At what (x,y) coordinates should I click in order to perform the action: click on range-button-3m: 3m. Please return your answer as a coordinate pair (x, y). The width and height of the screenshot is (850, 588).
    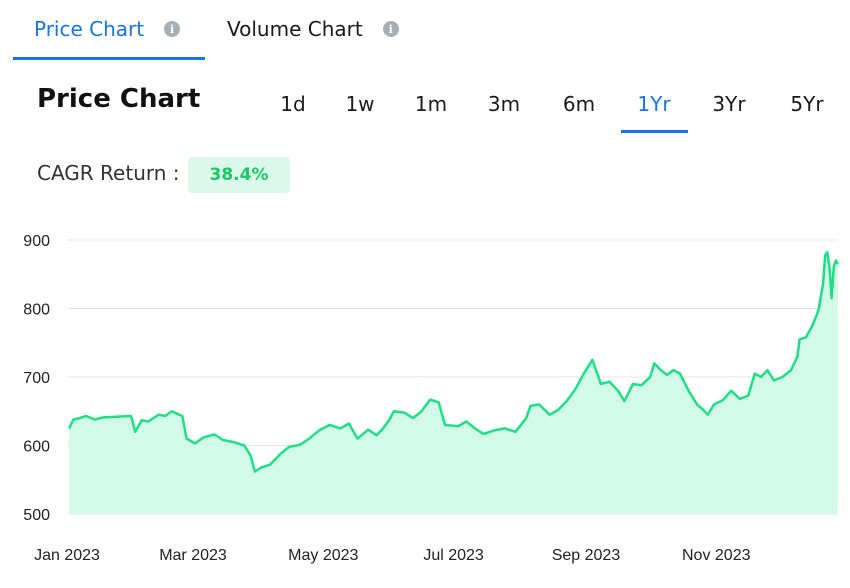
    Looking at the image, I should click on (504, 104).